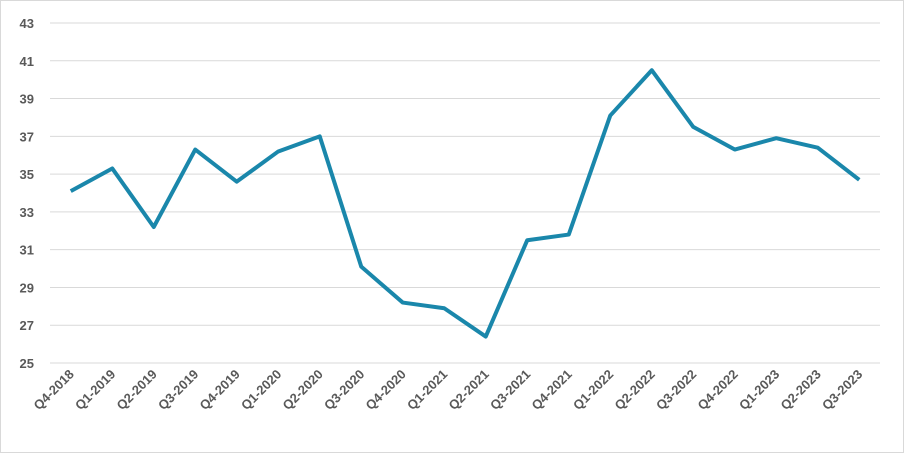  What do you see at coordinates (27, 174) in the screenshot?
I see `y-tick-label: 35` at bounding box center [27, 174].